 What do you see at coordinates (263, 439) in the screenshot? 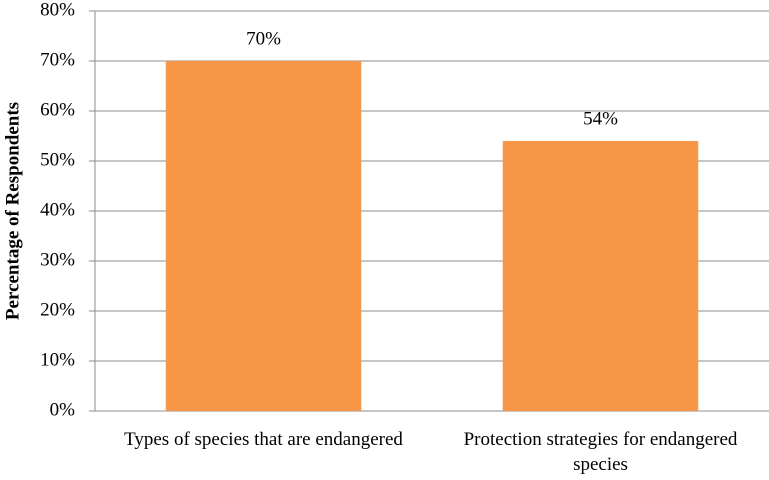
I see `x-tick-label: Types of species that are endangered` at bounding box center [263, 439].